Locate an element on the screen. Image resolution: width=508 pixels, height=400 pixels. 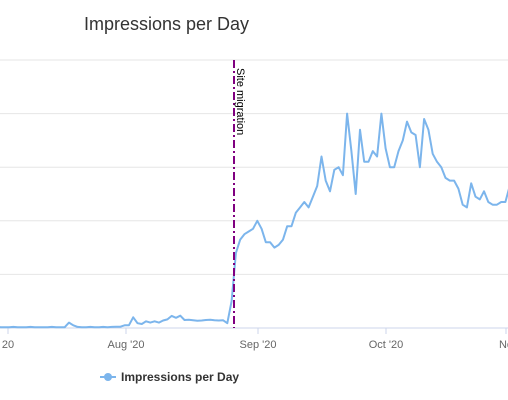
x-tick-label: No is located at coordinates (503, 345).